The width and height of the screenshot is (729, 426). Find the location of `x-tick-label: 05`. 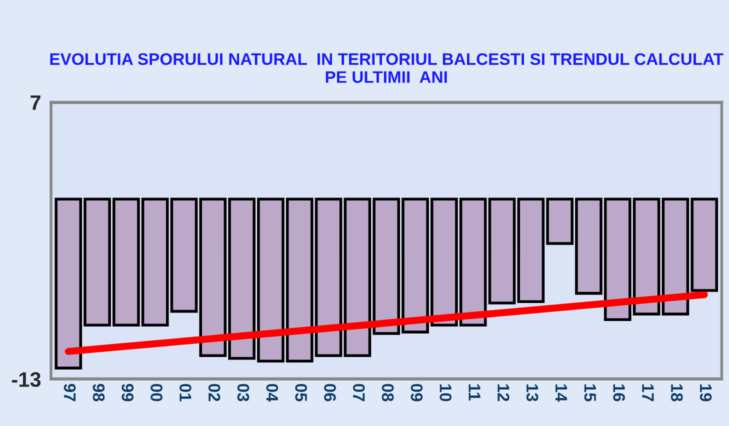

x-tick-label: 05 is located at coordinates (301, 393).